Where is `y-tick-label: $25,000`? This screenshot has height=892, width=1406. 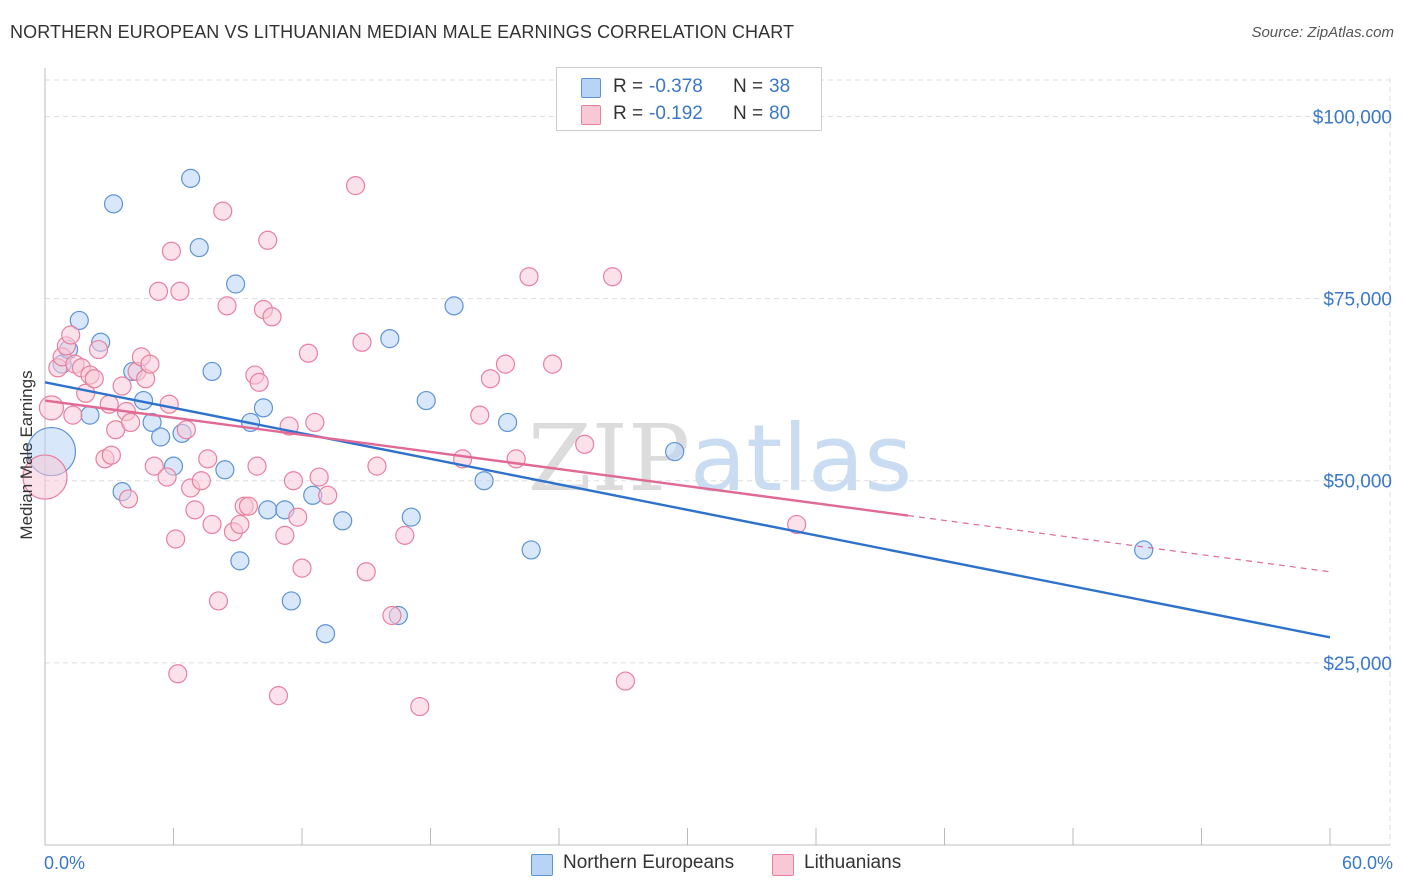
y-tick-label: $25,000 is located at coordinates (1357, 664).